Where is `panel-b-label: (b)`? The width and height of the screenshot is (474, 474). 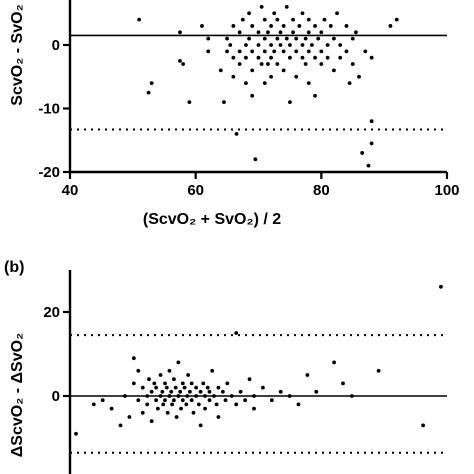 panel-b-label: (b) is located at coordinates (14, 267).